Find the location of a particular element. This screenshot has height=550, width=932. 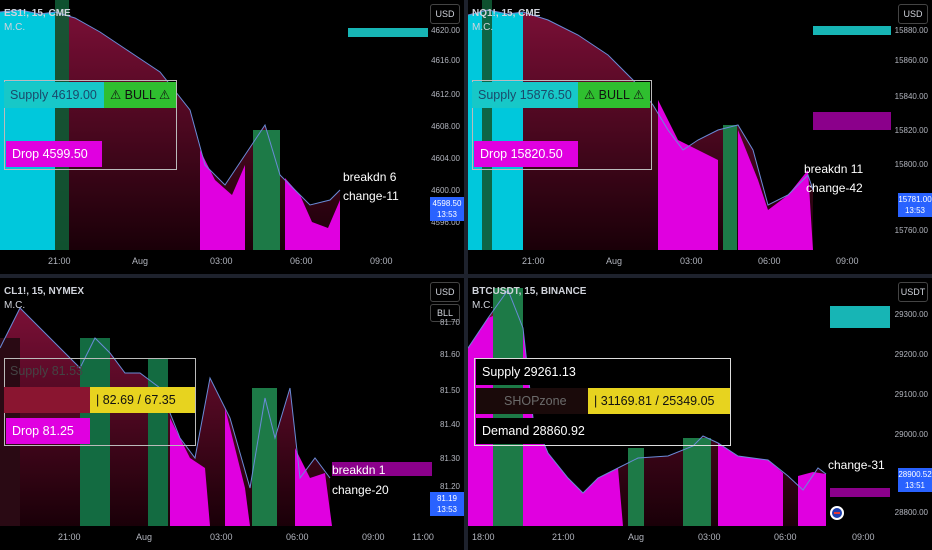

symbol-title: NQ1!, 15, CME is located at coordinates (506, 13).